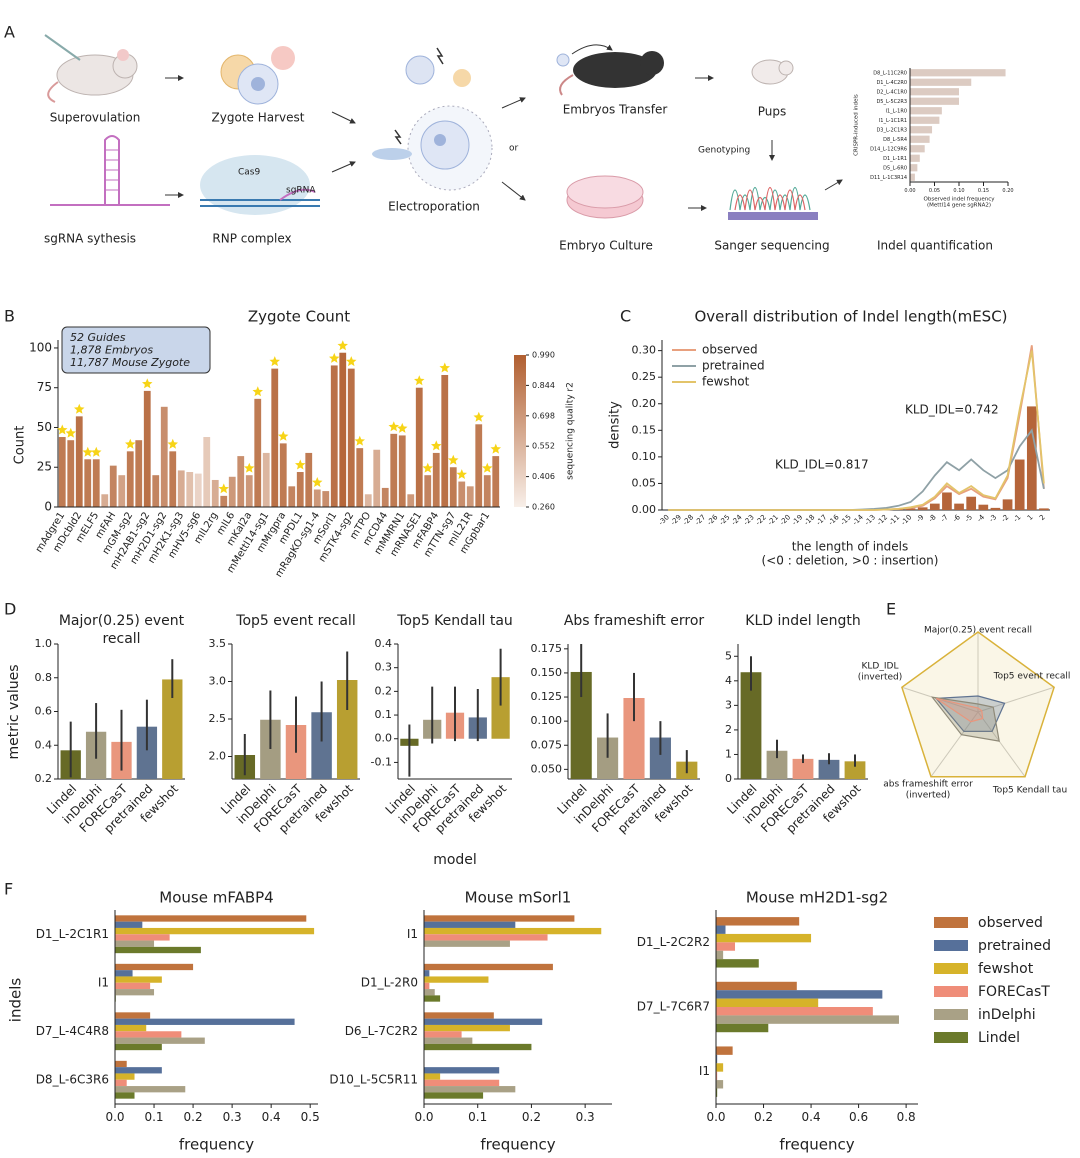  What do you see at coordinates (111, 350) in the screenshot?
I see `annotation: 1,878 Embryos` at bounding box center [111, 350].